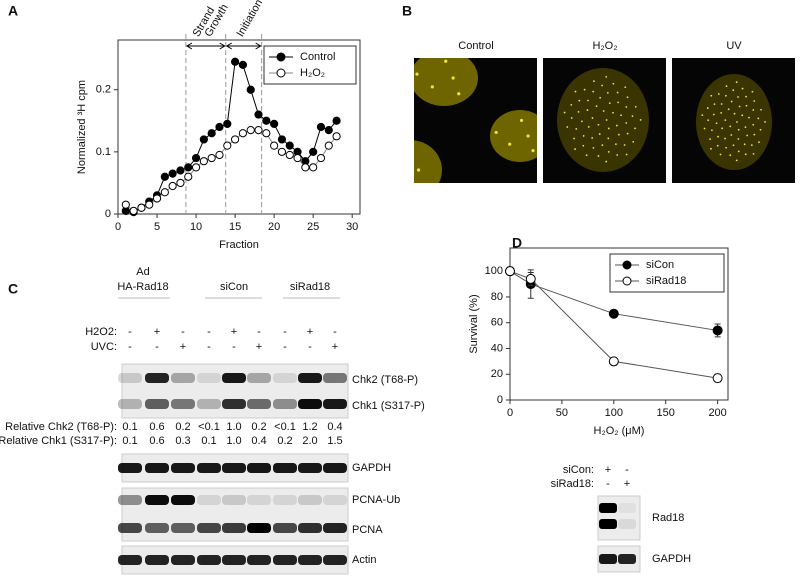 The image size is (800, 578). What do you see at coordinates (474, 323) in the screenshot?
I see `y-axis-label: Survival (%)` at bounding box center [474, 323].